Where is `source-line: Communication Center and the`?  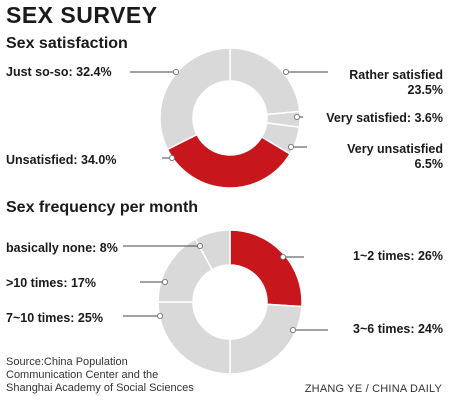
source-line: Communication Center and the is located at coordinates (82, 375).